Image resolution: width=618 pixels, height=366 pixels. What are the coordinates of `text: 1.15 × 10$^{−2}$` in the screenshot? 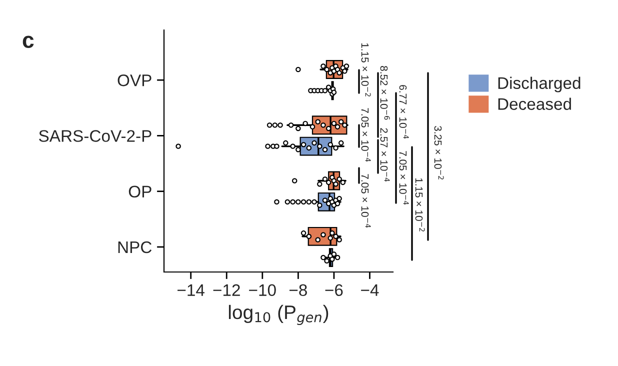 It's located at (420, 205).